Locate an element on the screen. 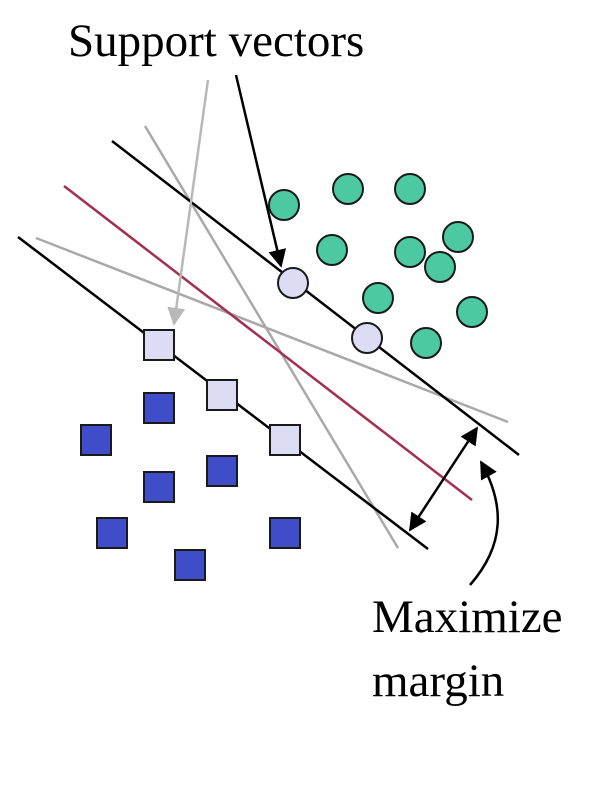  maximize-margin-label-line2: margin is located at coordinates (438, 681).